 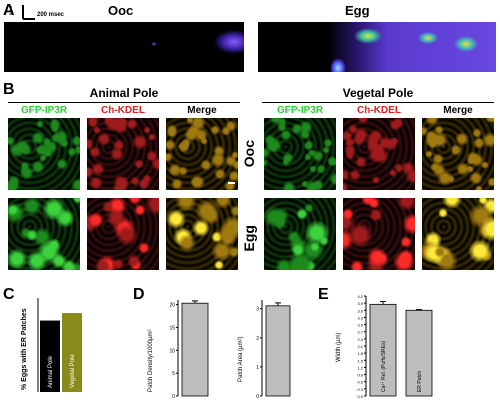 What do you see at coordinates (9, 294) in the screenshot?
I see `panel-label-c: C` at bounding box center [9, 294].